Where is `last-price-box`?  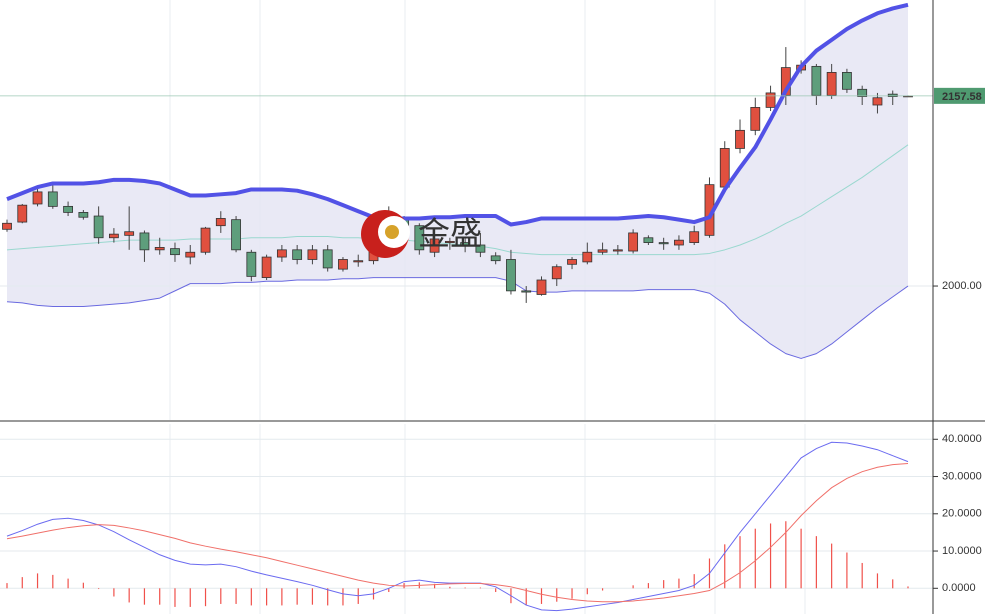
last-price-box is located at coordinates (959, 95).